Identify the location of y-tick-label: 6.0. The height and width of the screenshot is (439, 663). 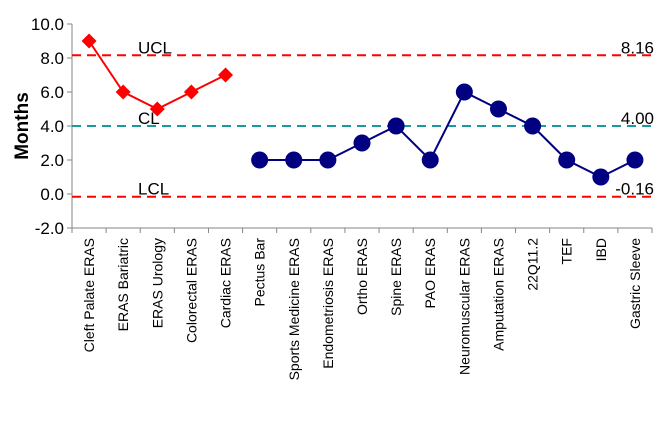
(52, 92).